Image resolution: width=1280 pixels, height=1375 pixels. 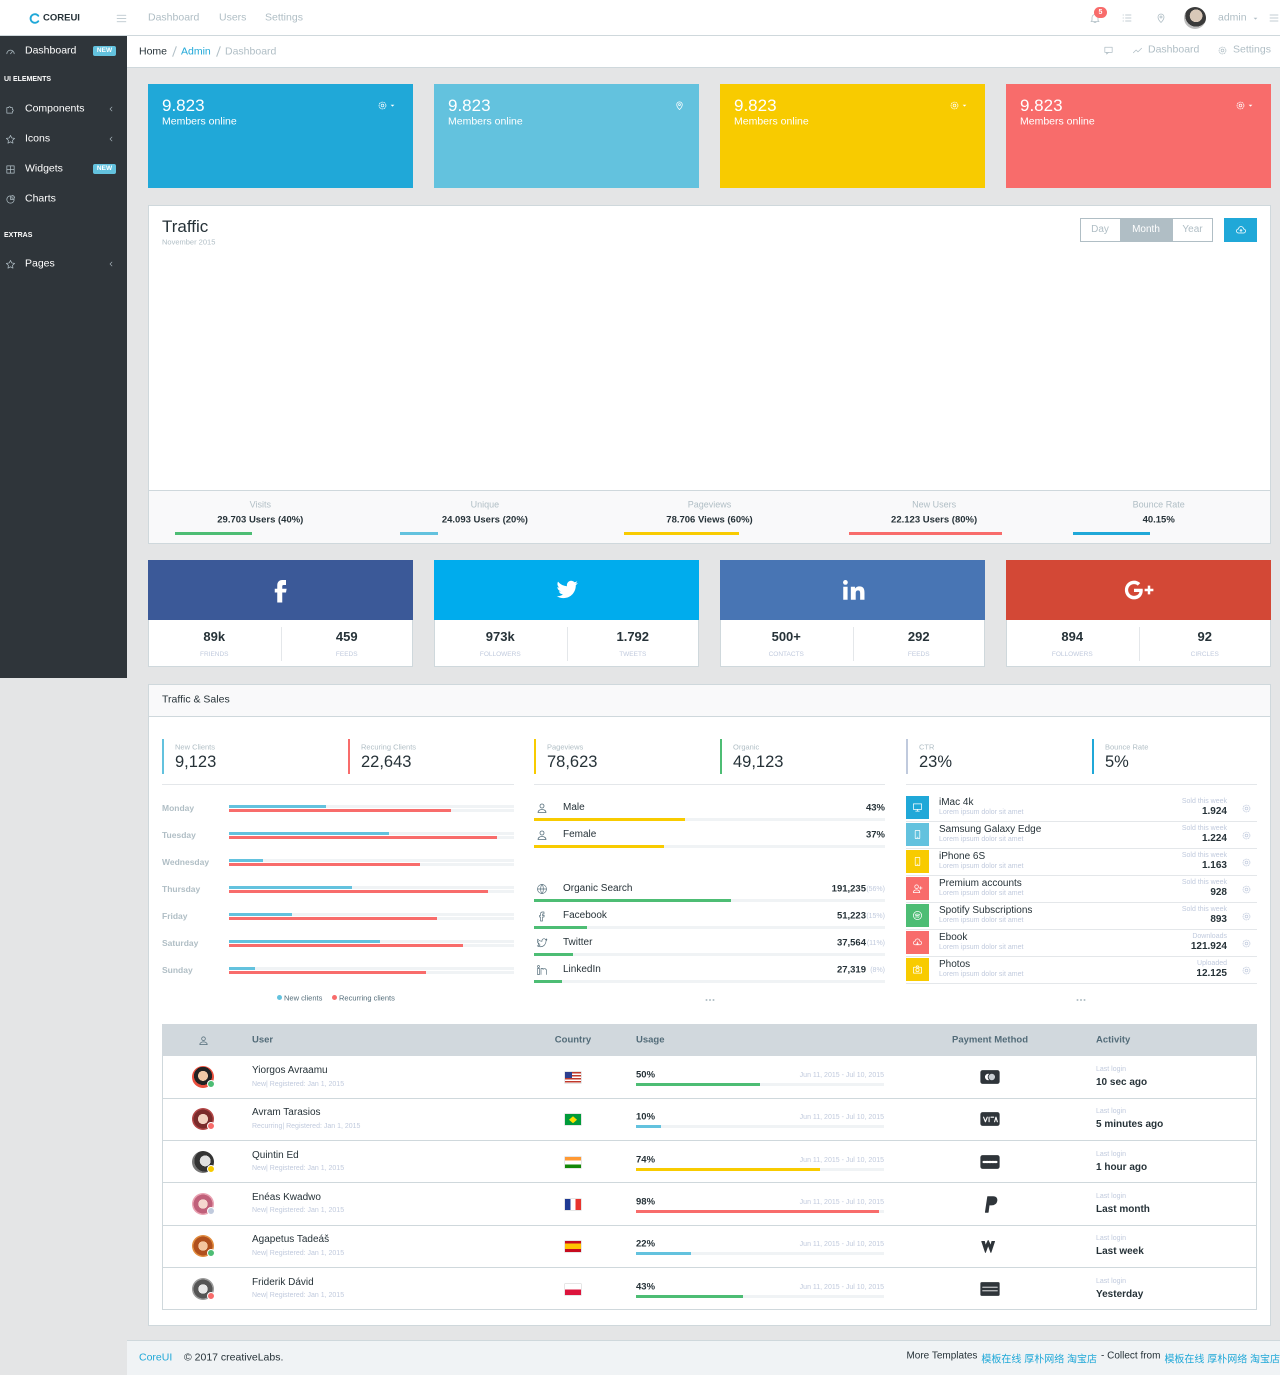 What do you see at coordinates (196, 761) in the screenshot?
I see `callout-value: 9,123` at bounding box center [196, 761].